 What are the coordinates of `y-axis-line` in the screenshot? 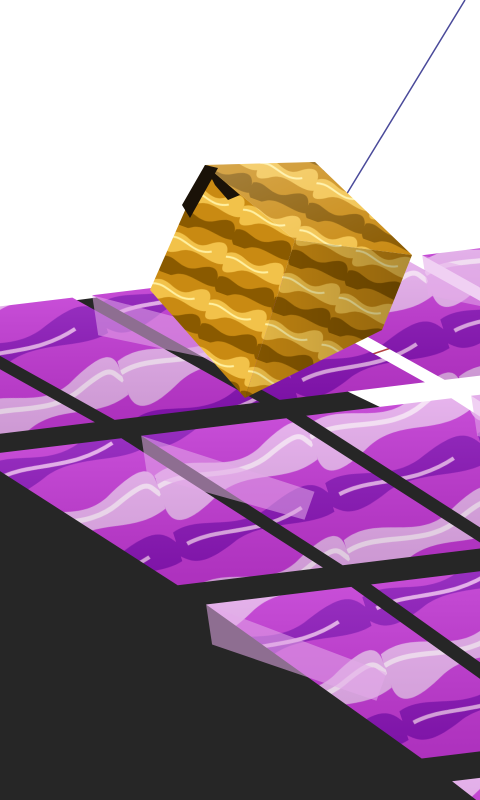 It's located at (402, 103).